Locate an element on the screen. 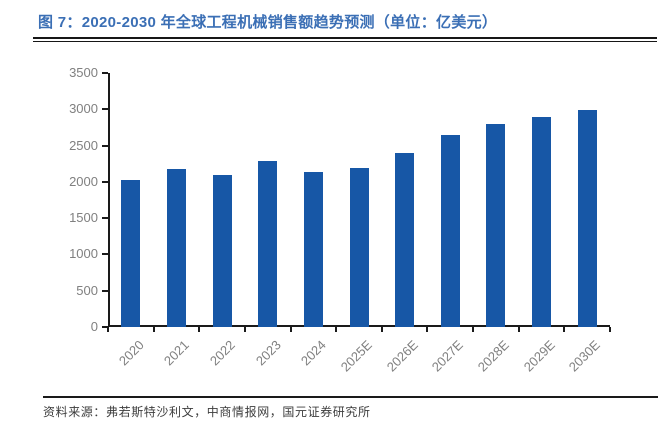 This screenshot has height=426, width=667. bar-2028E is located at coordinates (496, 225).